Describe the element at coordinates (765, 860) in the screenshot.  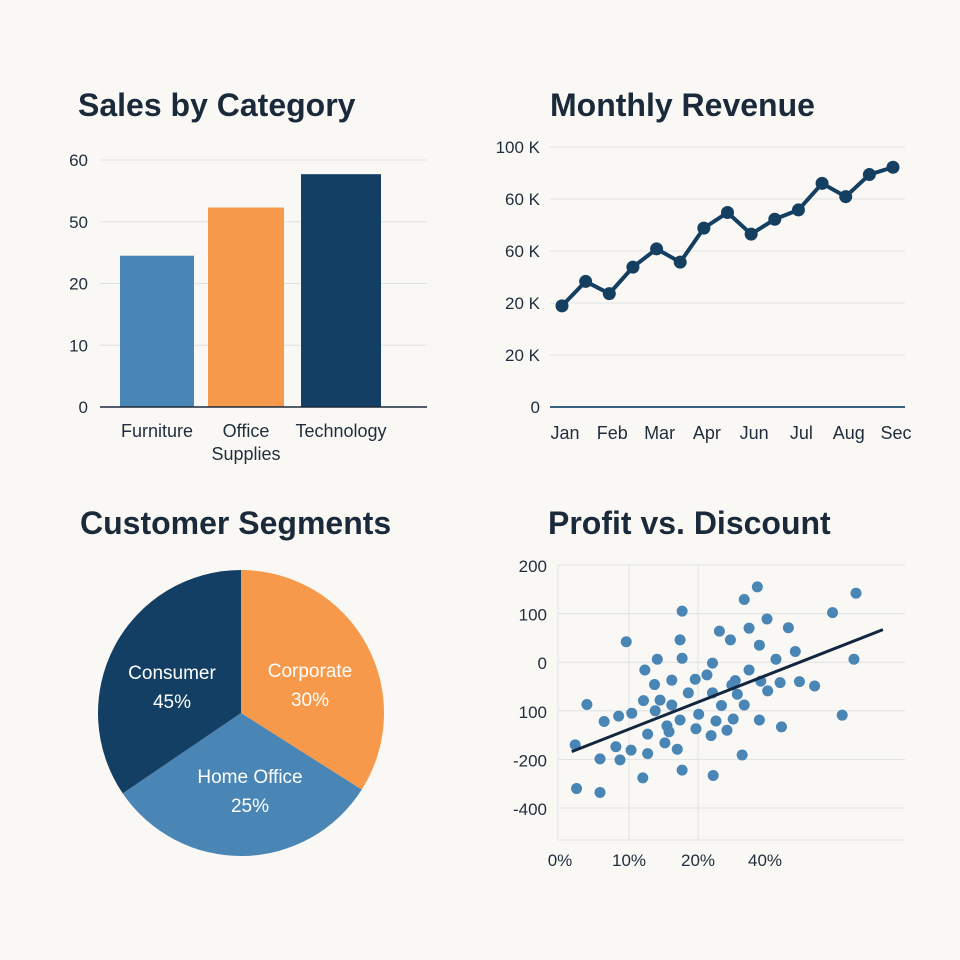
I see `x-tick-label: 40%` at that location.